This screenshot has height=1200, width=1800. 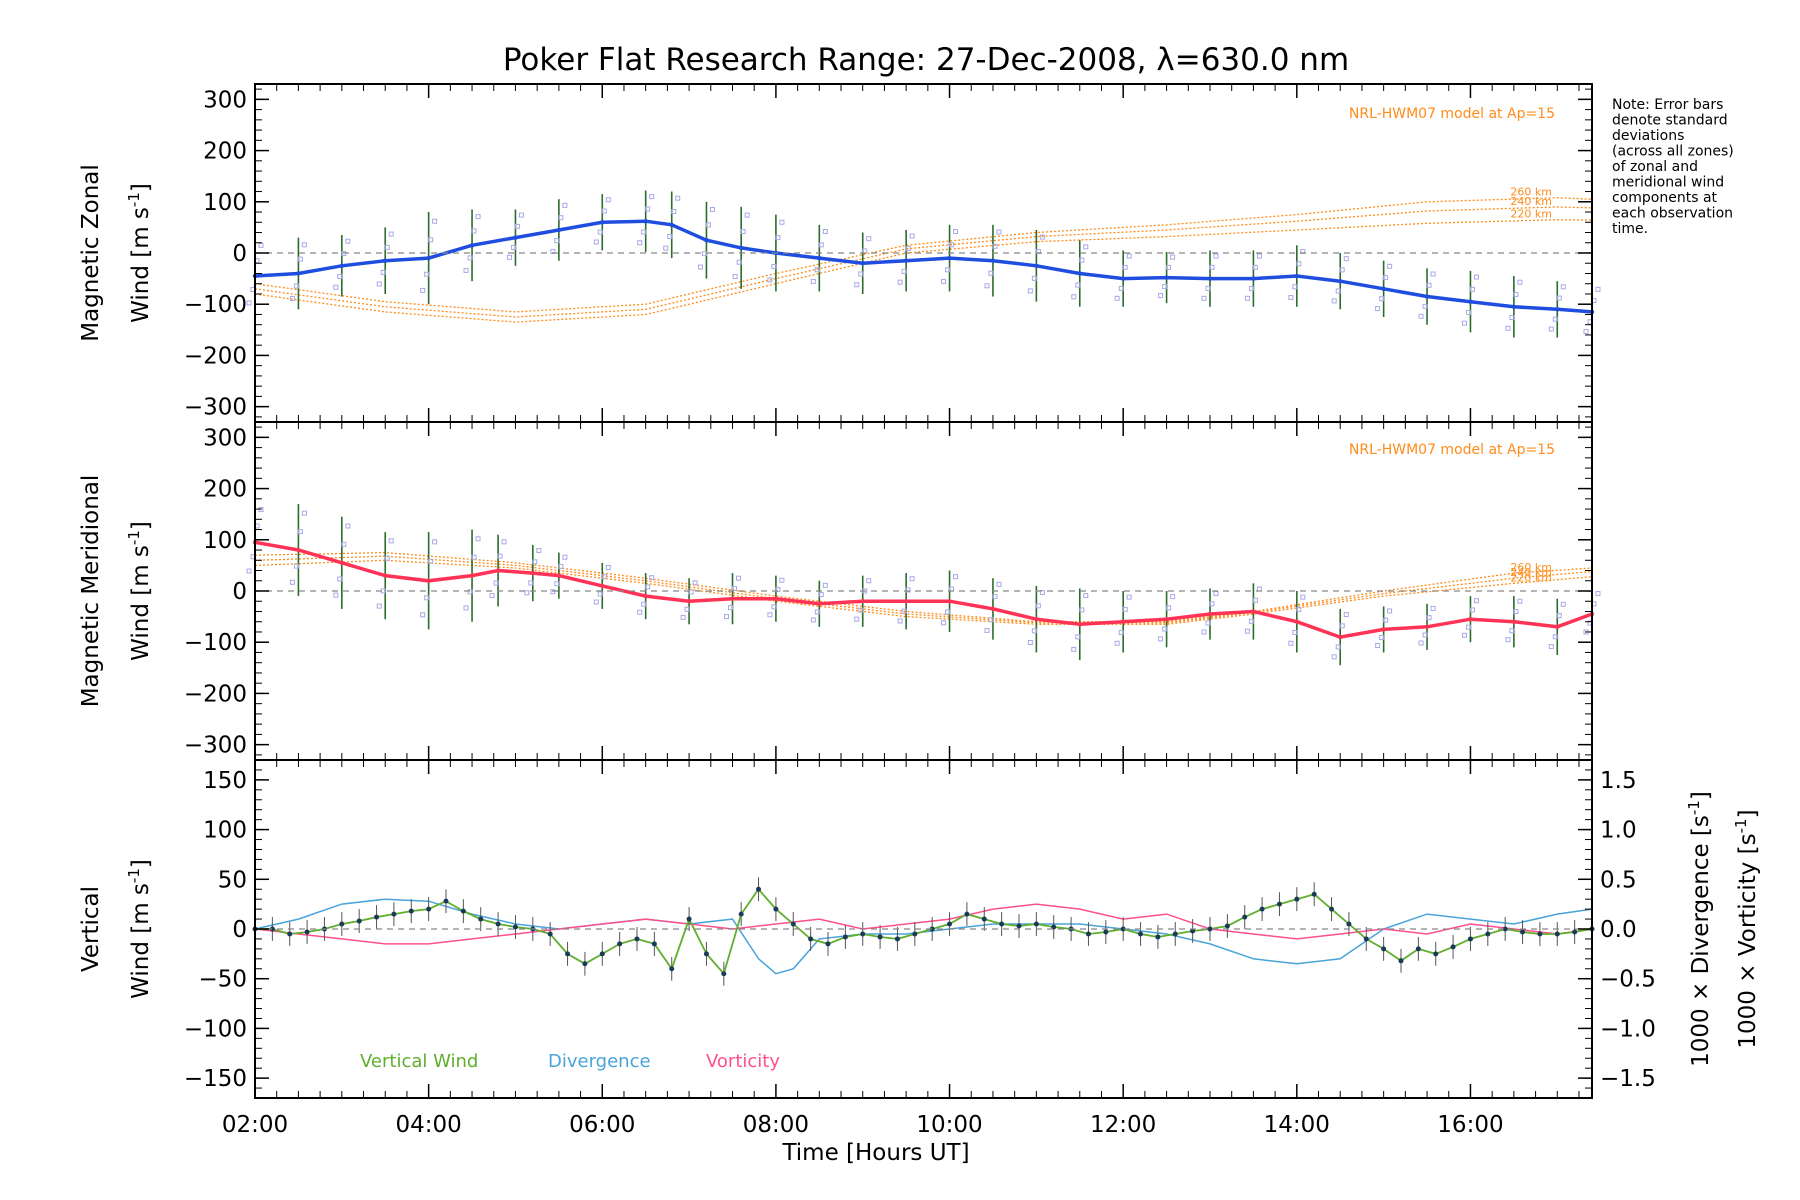 I want to click on zonal-model-label: NRL-HWM07 model at Ap=15, so click(x=1452, y=114).